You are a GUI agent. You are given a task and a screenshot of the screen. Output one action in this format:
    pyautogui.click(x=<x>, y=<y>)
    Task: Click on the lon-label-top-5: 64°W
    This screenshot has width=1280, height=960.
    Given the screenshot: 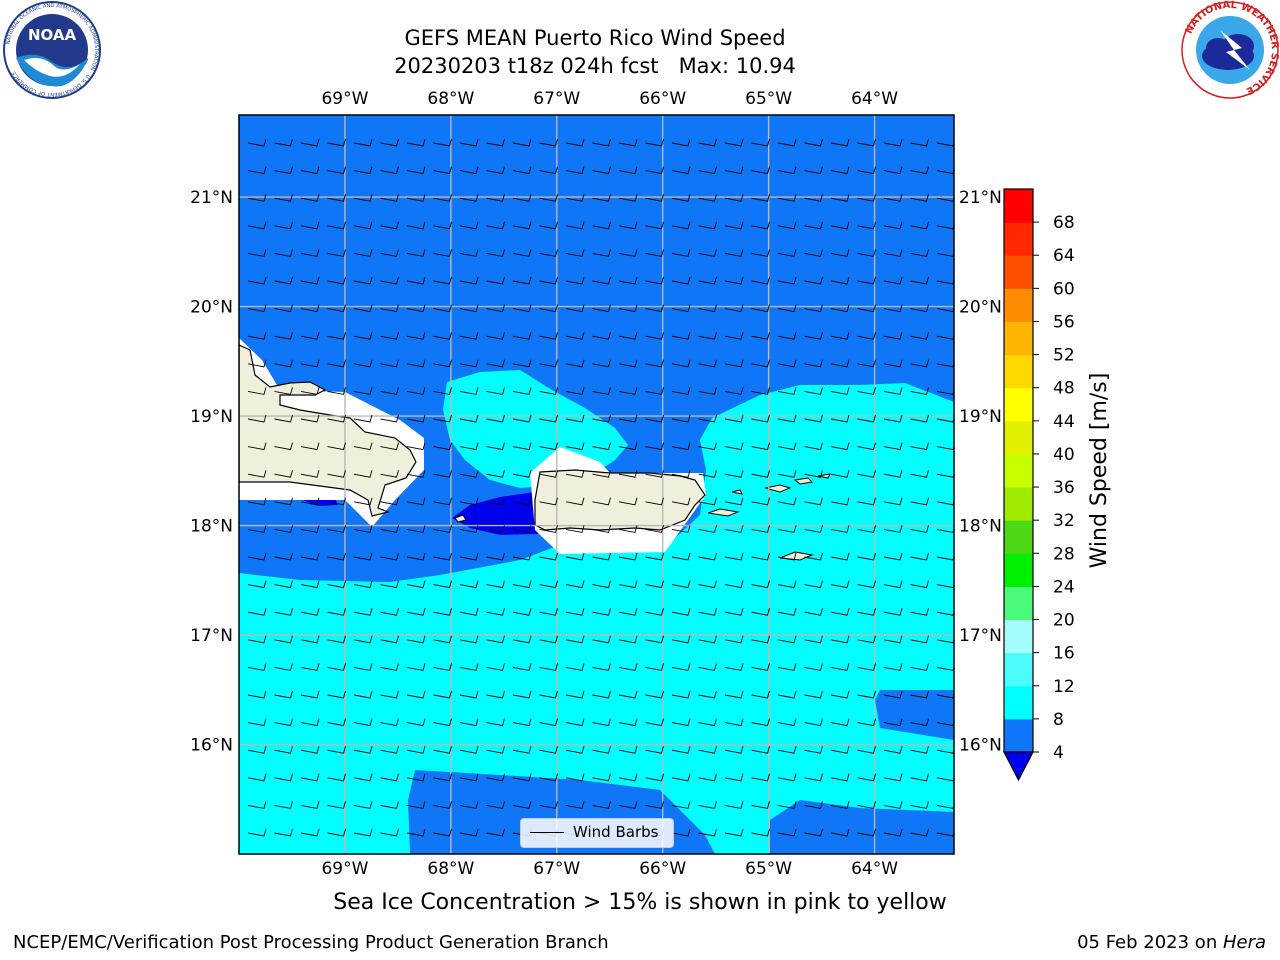 What is the action you would take?
    pyautogui.click(x=874, y=99)
    